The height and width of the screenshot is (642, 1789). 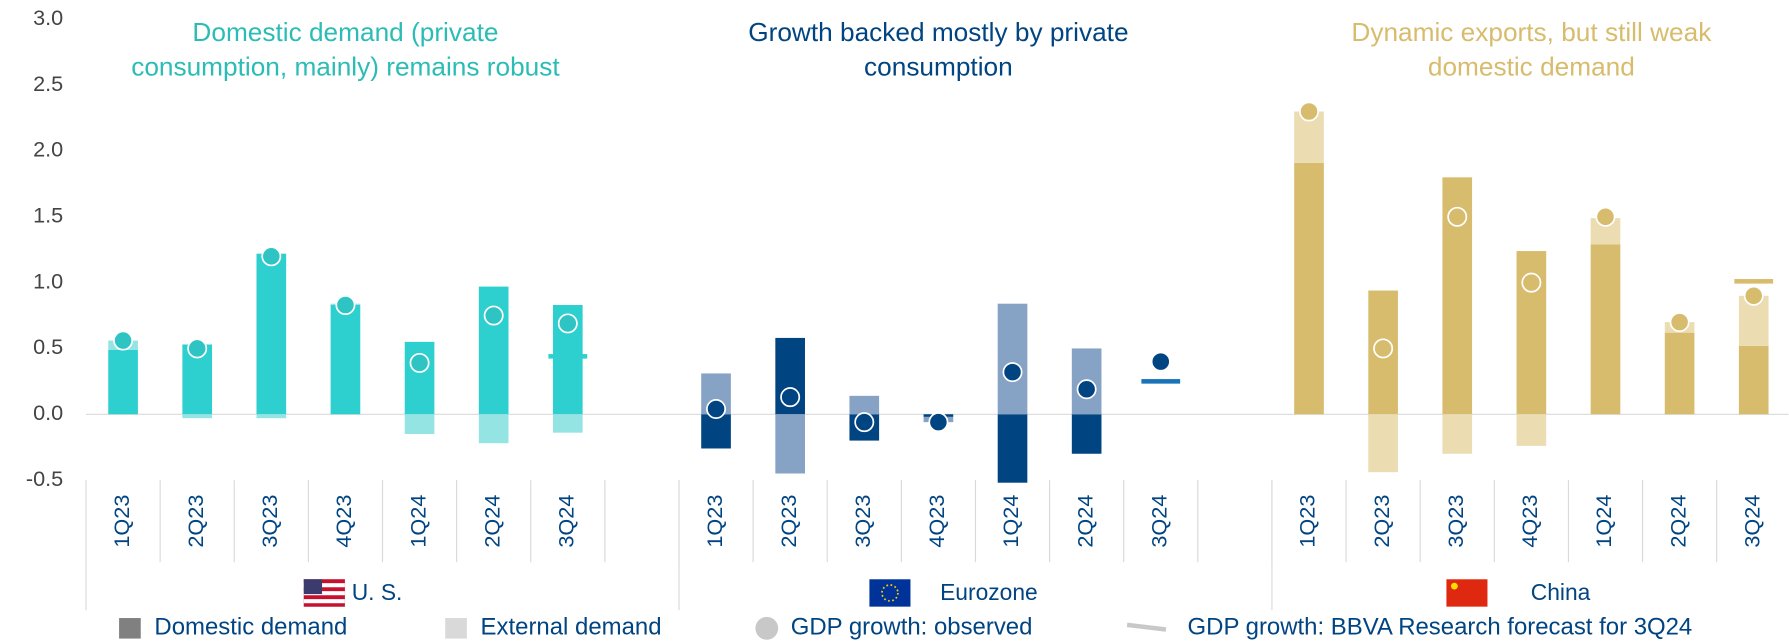 I want to click on group-title: Growth backed mostly by private, so click(x=938, y=32).